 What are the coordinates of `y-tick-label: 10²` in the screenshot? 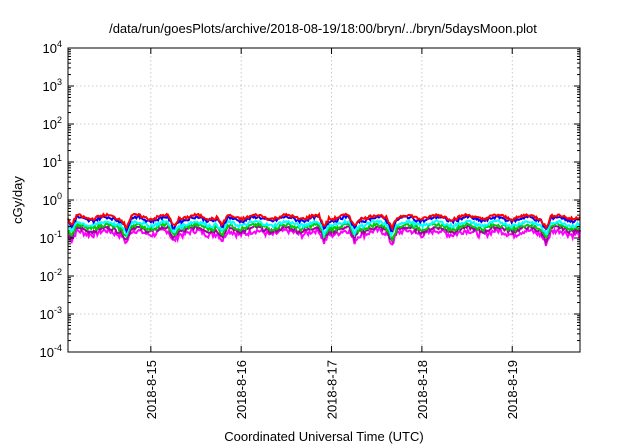 It's located at (52, 123).